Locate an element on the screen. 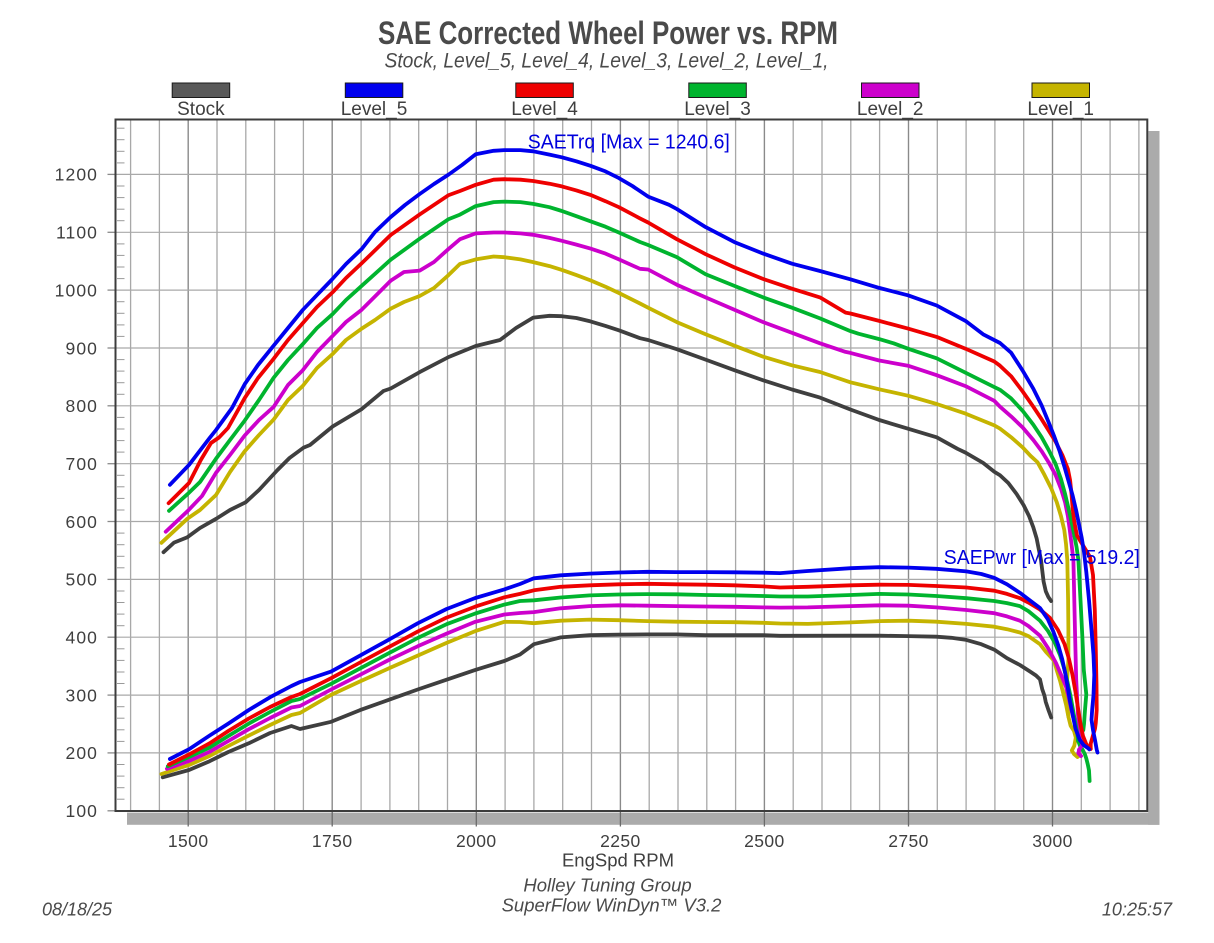  svg-text: 100 is located at coordinates (82, 811).